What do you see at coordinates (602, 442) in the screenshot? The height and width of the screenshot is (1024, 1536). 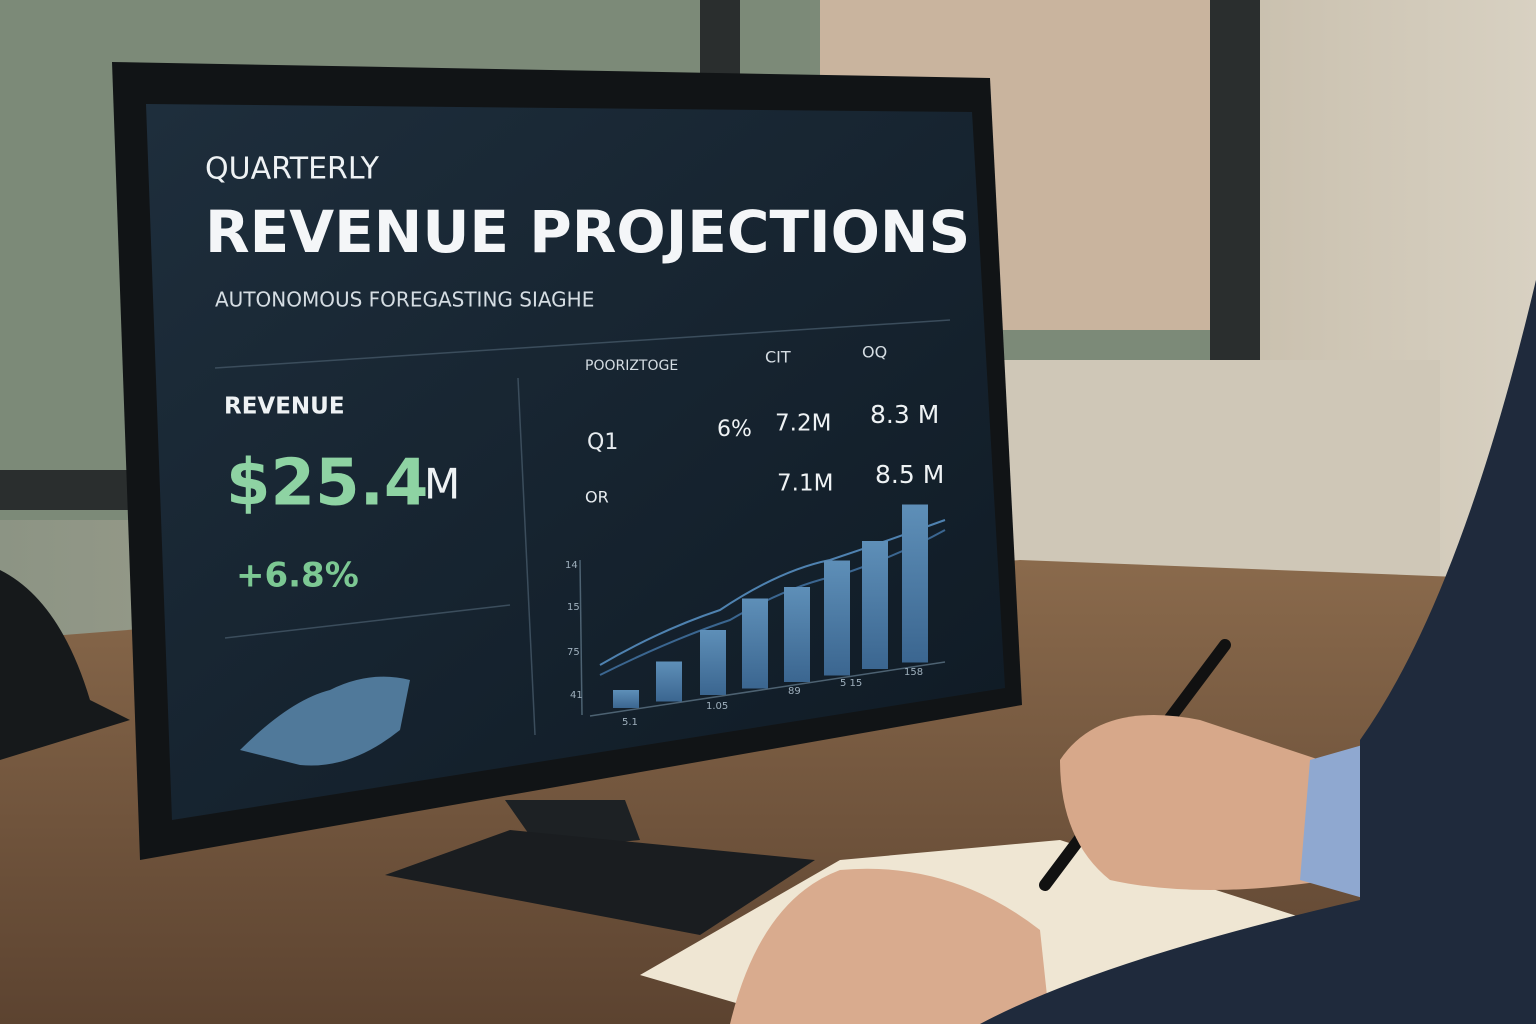 I see `row-label: Q1` at bounding box center [602, 442].